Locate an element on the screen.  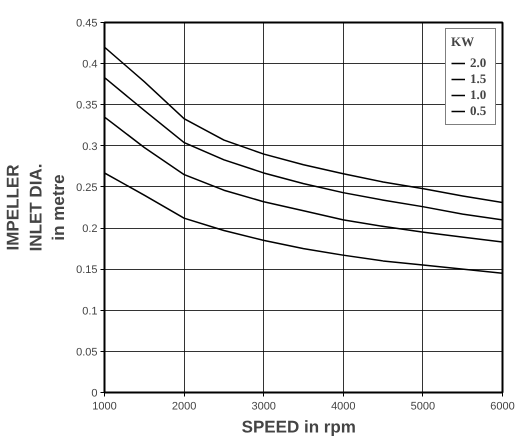
y-tick-label: 0.45 is located at coordinates (87, 24).